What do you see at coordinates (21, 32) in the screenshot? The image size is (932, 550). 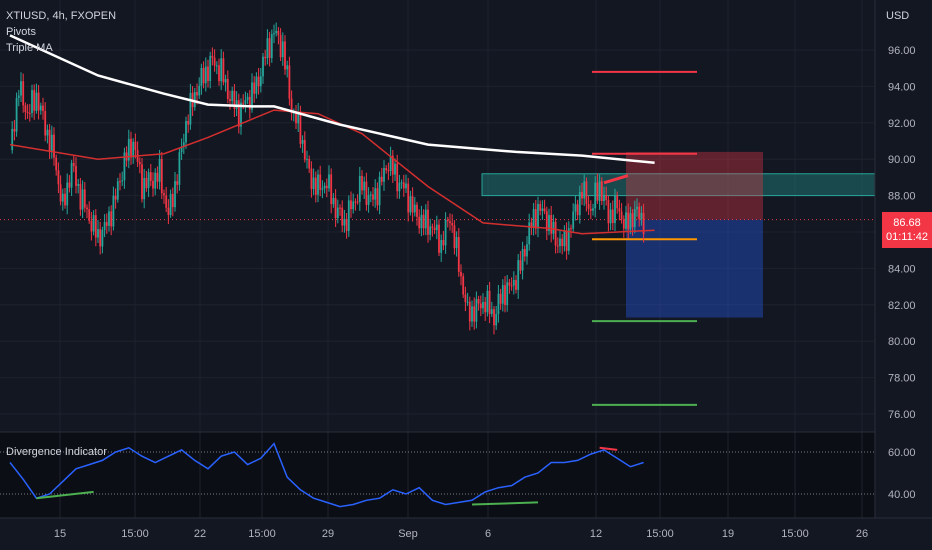 I see `indicator-pivots-label: Pivots` at bounding box center [21, 32].